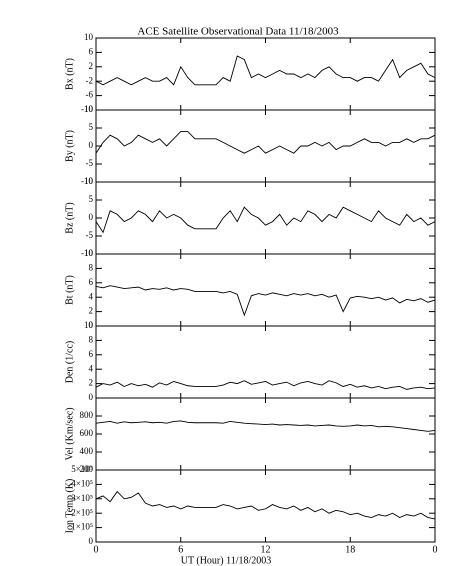 The image size is (453, 566). What do you see at coordinates (69, 74) in the screenshot?
I see `y-axis-label: Bx (nT)` at bounding box center [69, 74].